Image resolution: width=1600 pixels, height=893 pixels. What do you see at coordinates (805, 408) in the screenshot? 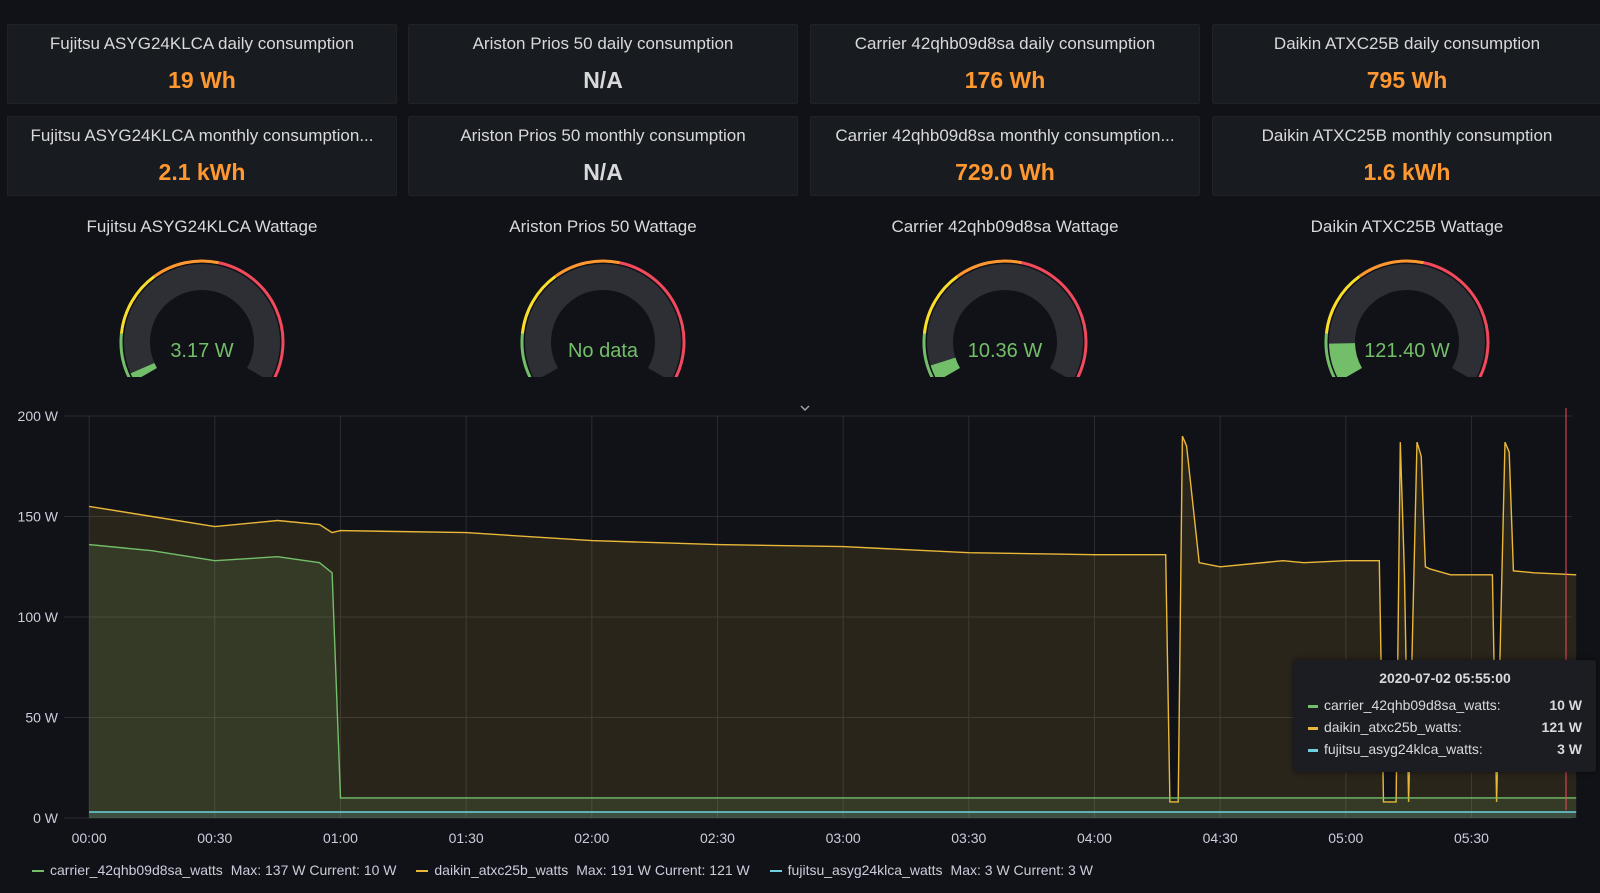
I see `chevron-down-icon` at bounding box center [805, 408].